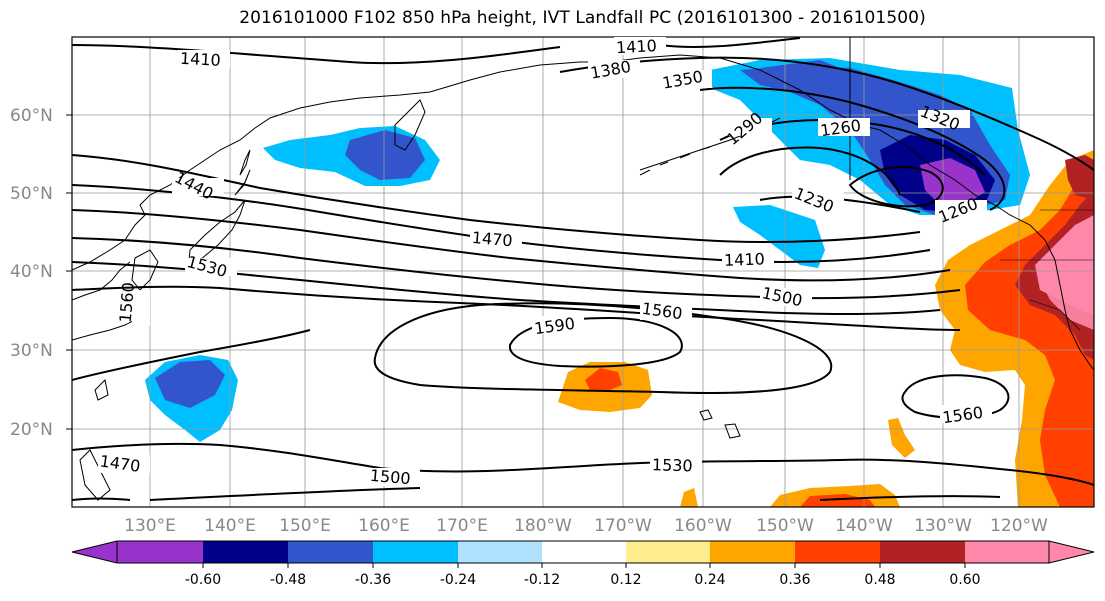 This screenshot has width=1105, height=601. I want to click on lon-label: 140°W, so click(864, 526).